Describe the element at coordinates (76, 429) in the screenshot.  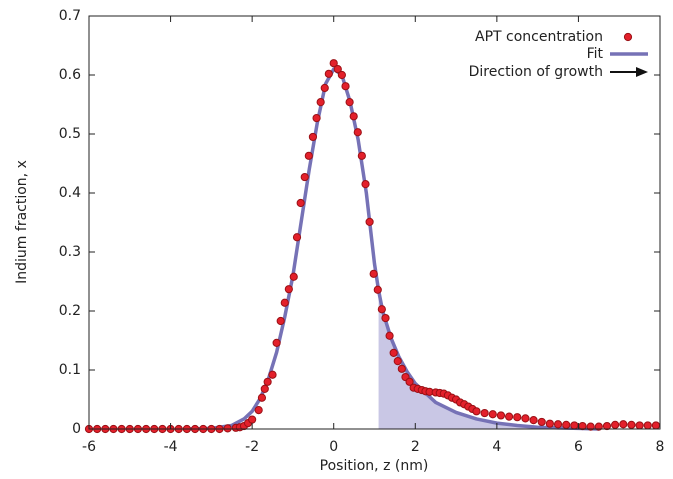
I see `y-tick-label: 0` at that location.